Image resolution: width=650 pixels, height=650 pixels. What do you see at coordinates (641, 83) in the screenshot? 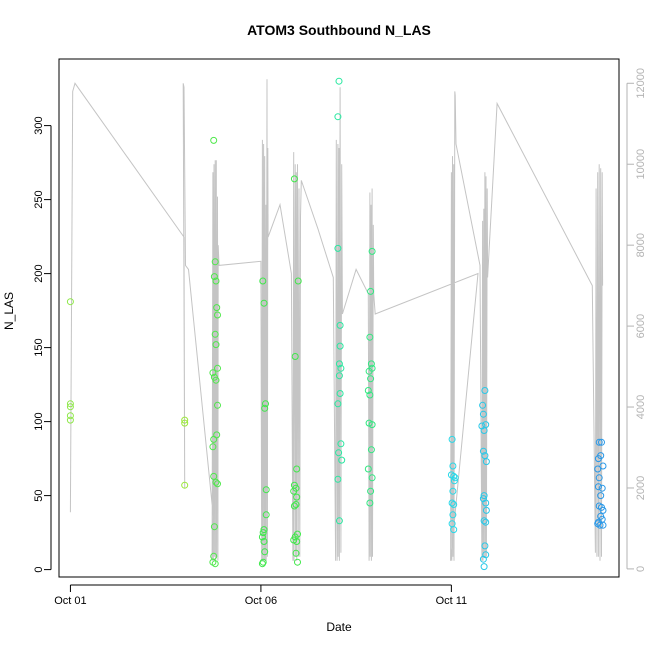
I see `right-tick-label: 12000` at bounding box center [641, 83].